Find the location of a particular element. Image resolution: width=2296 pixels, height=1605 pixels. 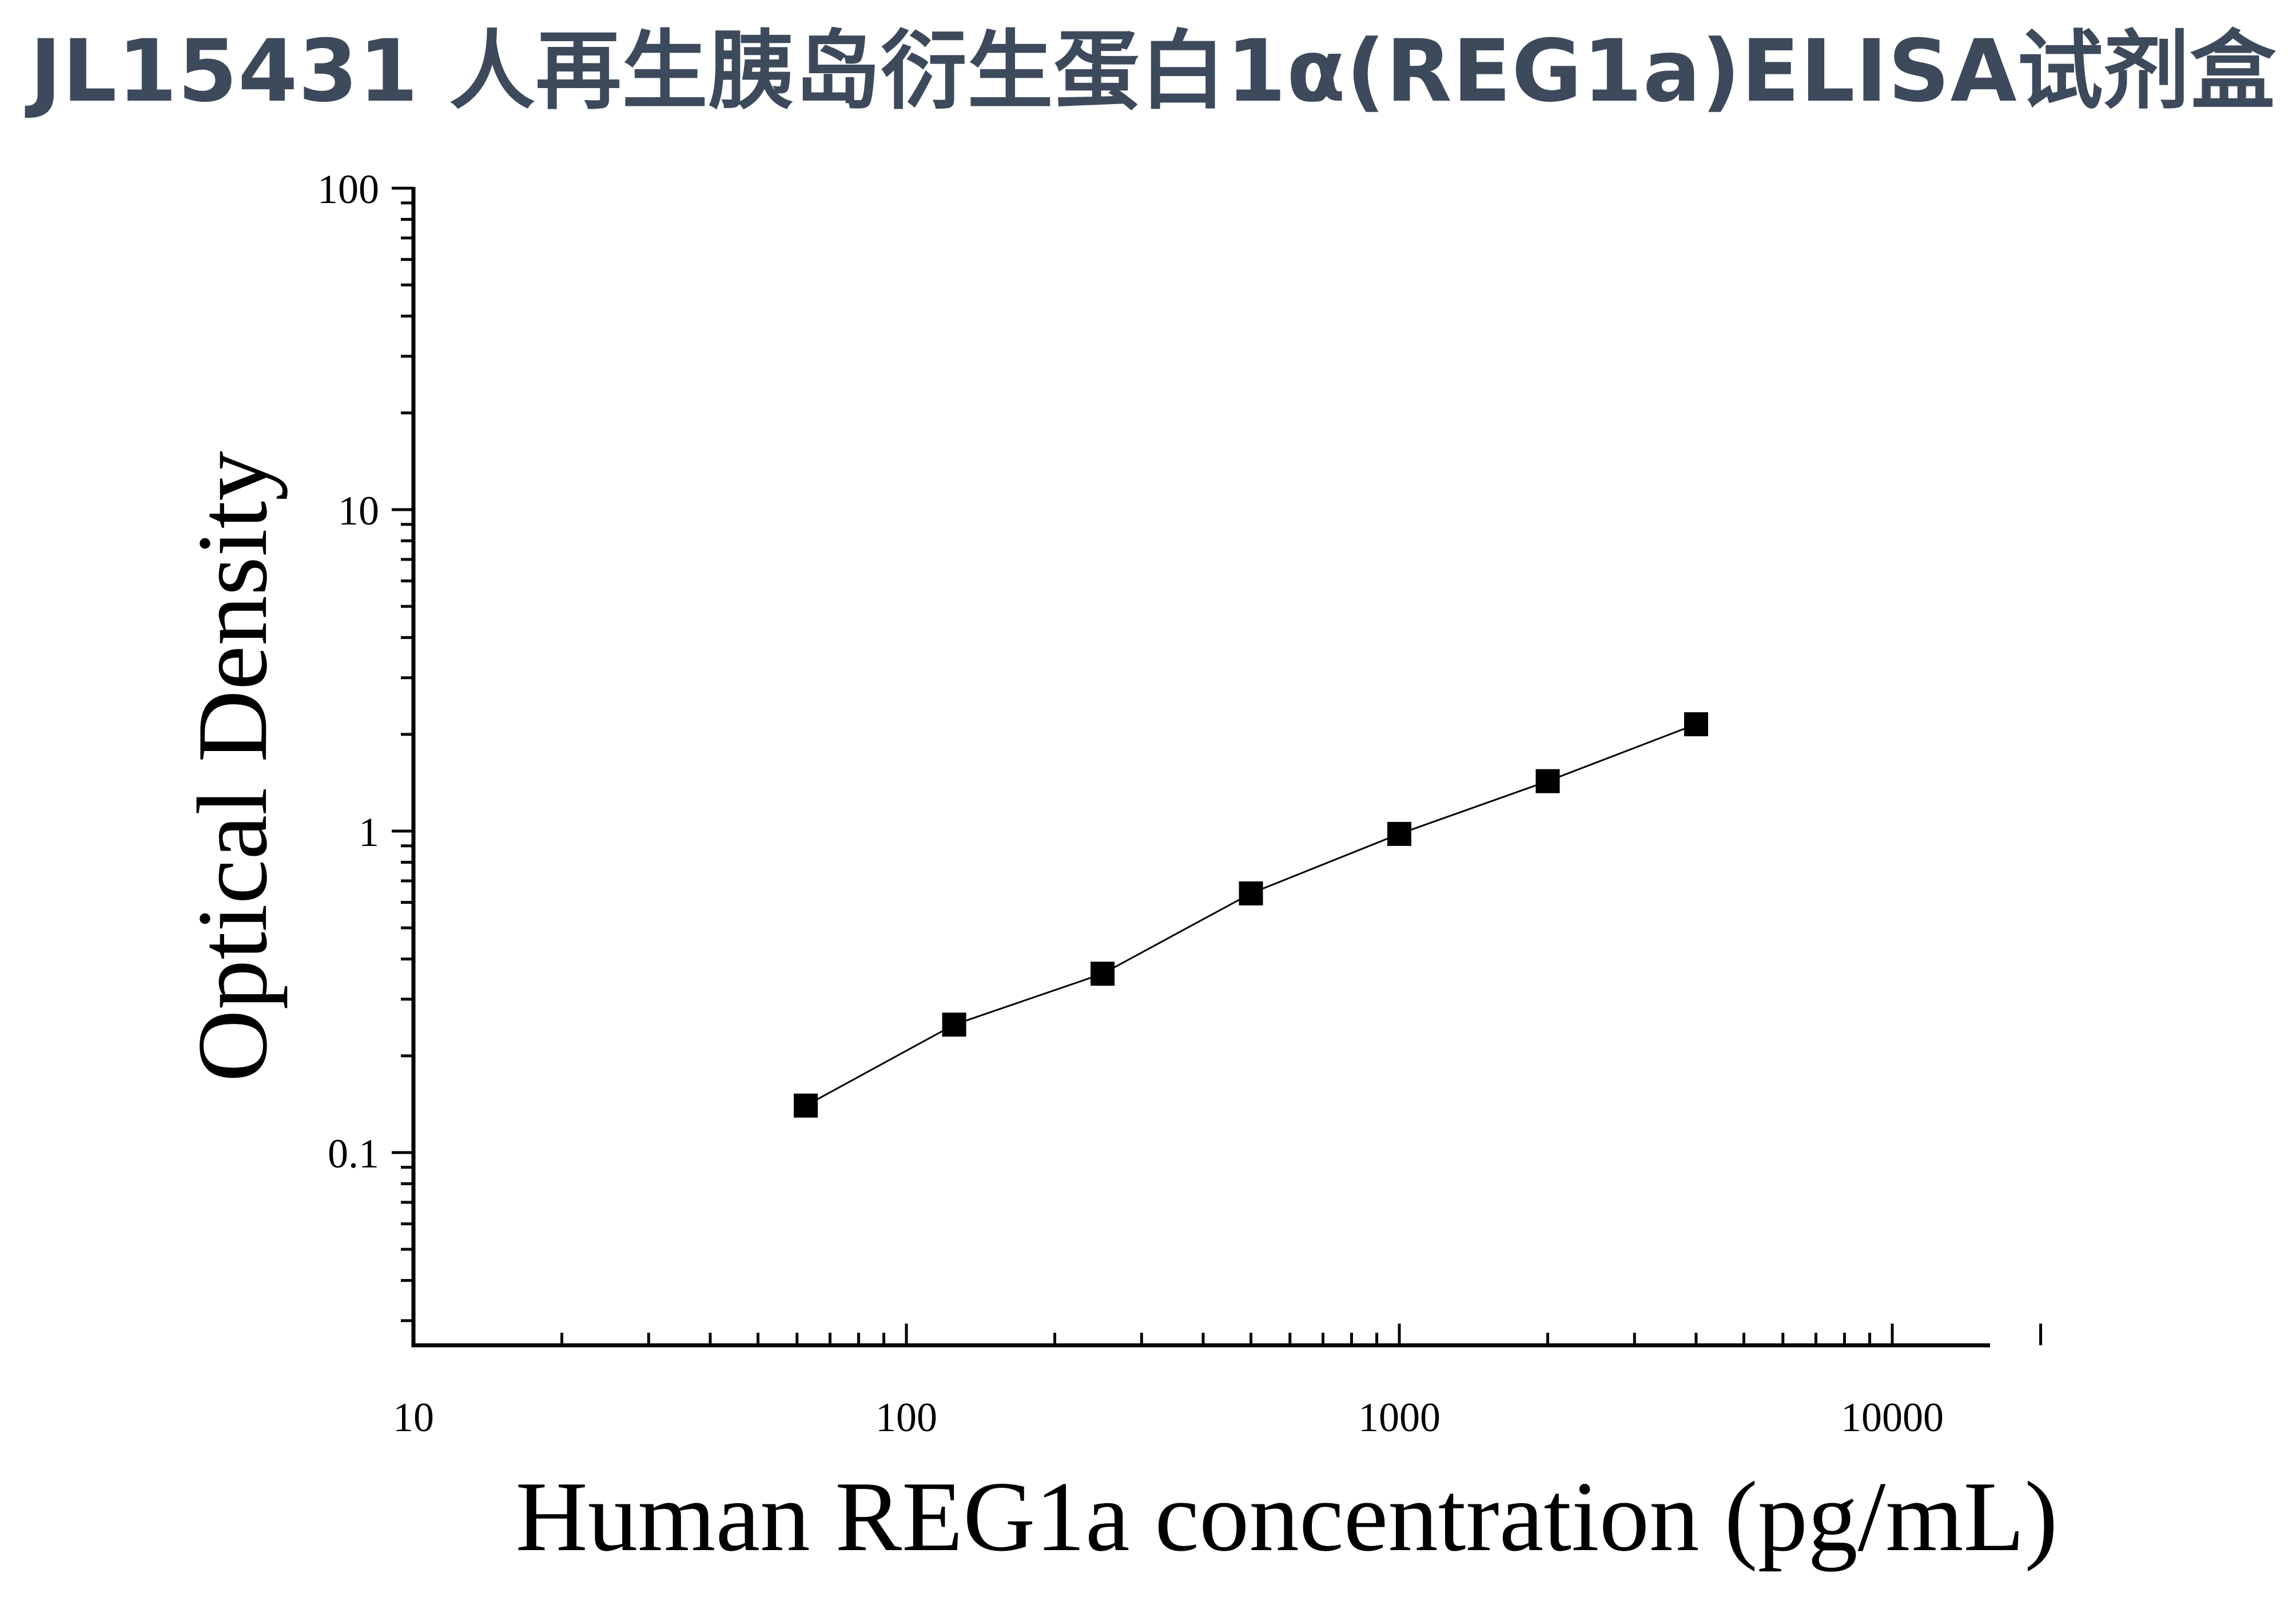

data-points-group is located at coordinates (1251, 915).